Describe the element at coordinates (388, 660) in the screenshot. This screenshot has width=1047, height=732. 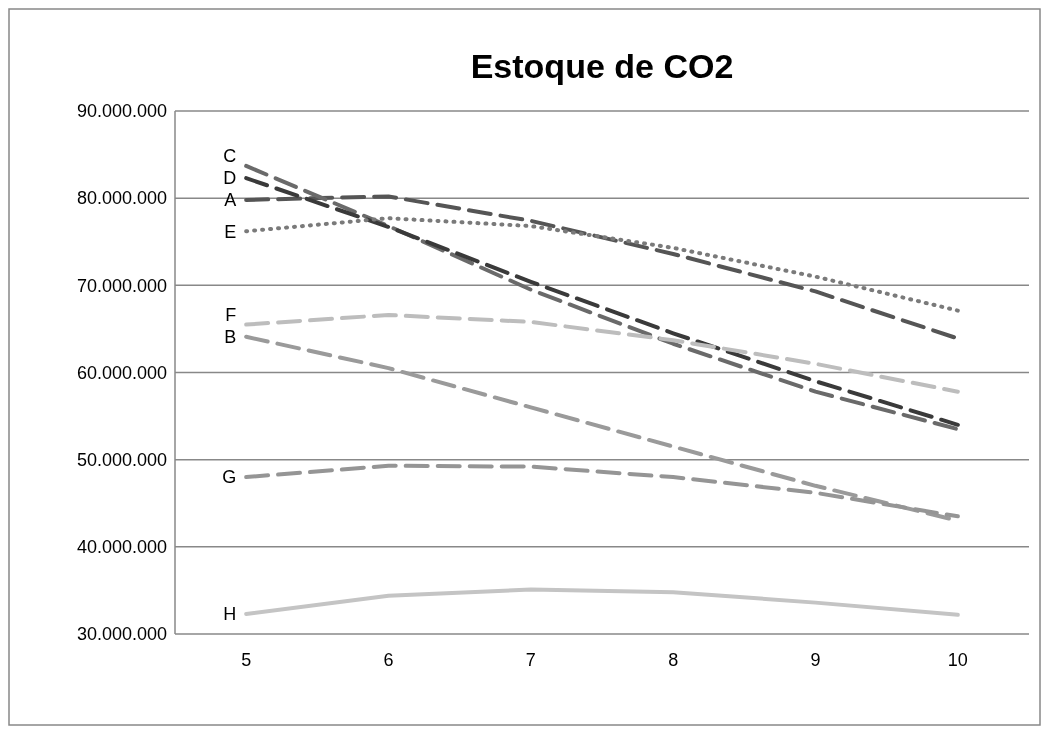
I see `x-tick-label: 6` at that location.